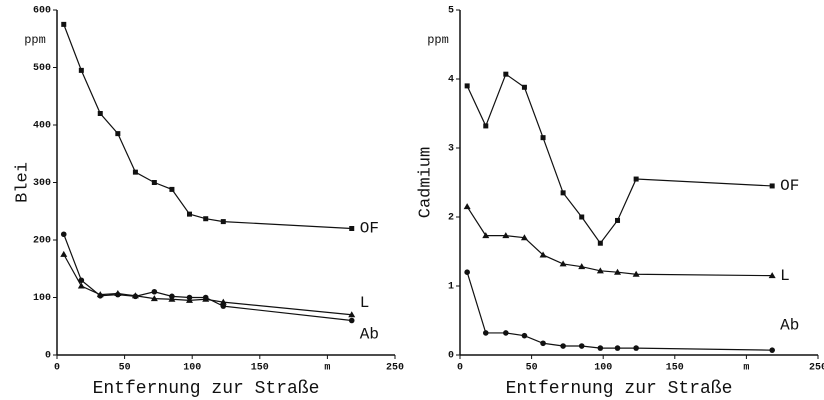 This screenshot has width=824, height=400. What do you see at coordinates (42, 183) in the screenshot?
I see `y-tick-label: 300` at bounding box center [42, 183].